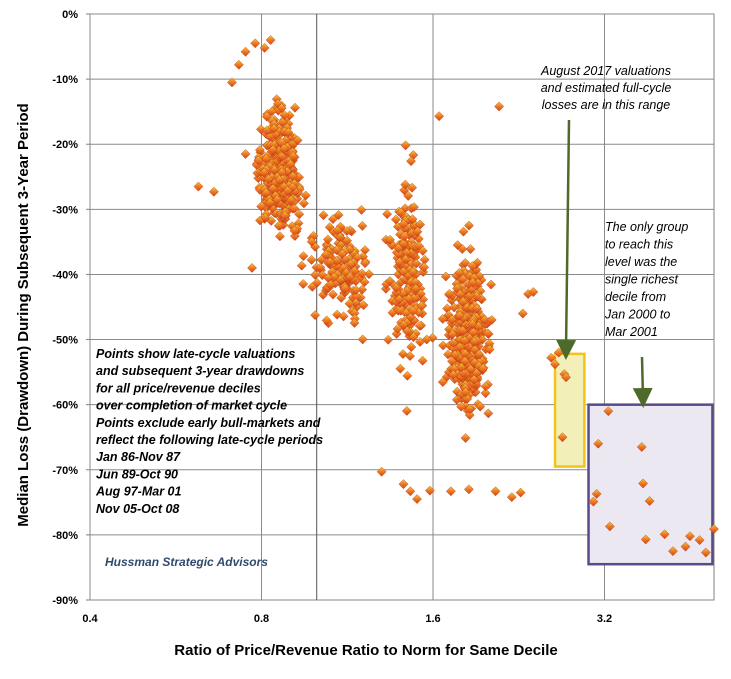 The width and height of the screenshot is (731, 679). What do you see at coordinates (631, 332) in the screenshot?
I see `annotation-right-line: Mar 2001` at bounding box center [631, 332].